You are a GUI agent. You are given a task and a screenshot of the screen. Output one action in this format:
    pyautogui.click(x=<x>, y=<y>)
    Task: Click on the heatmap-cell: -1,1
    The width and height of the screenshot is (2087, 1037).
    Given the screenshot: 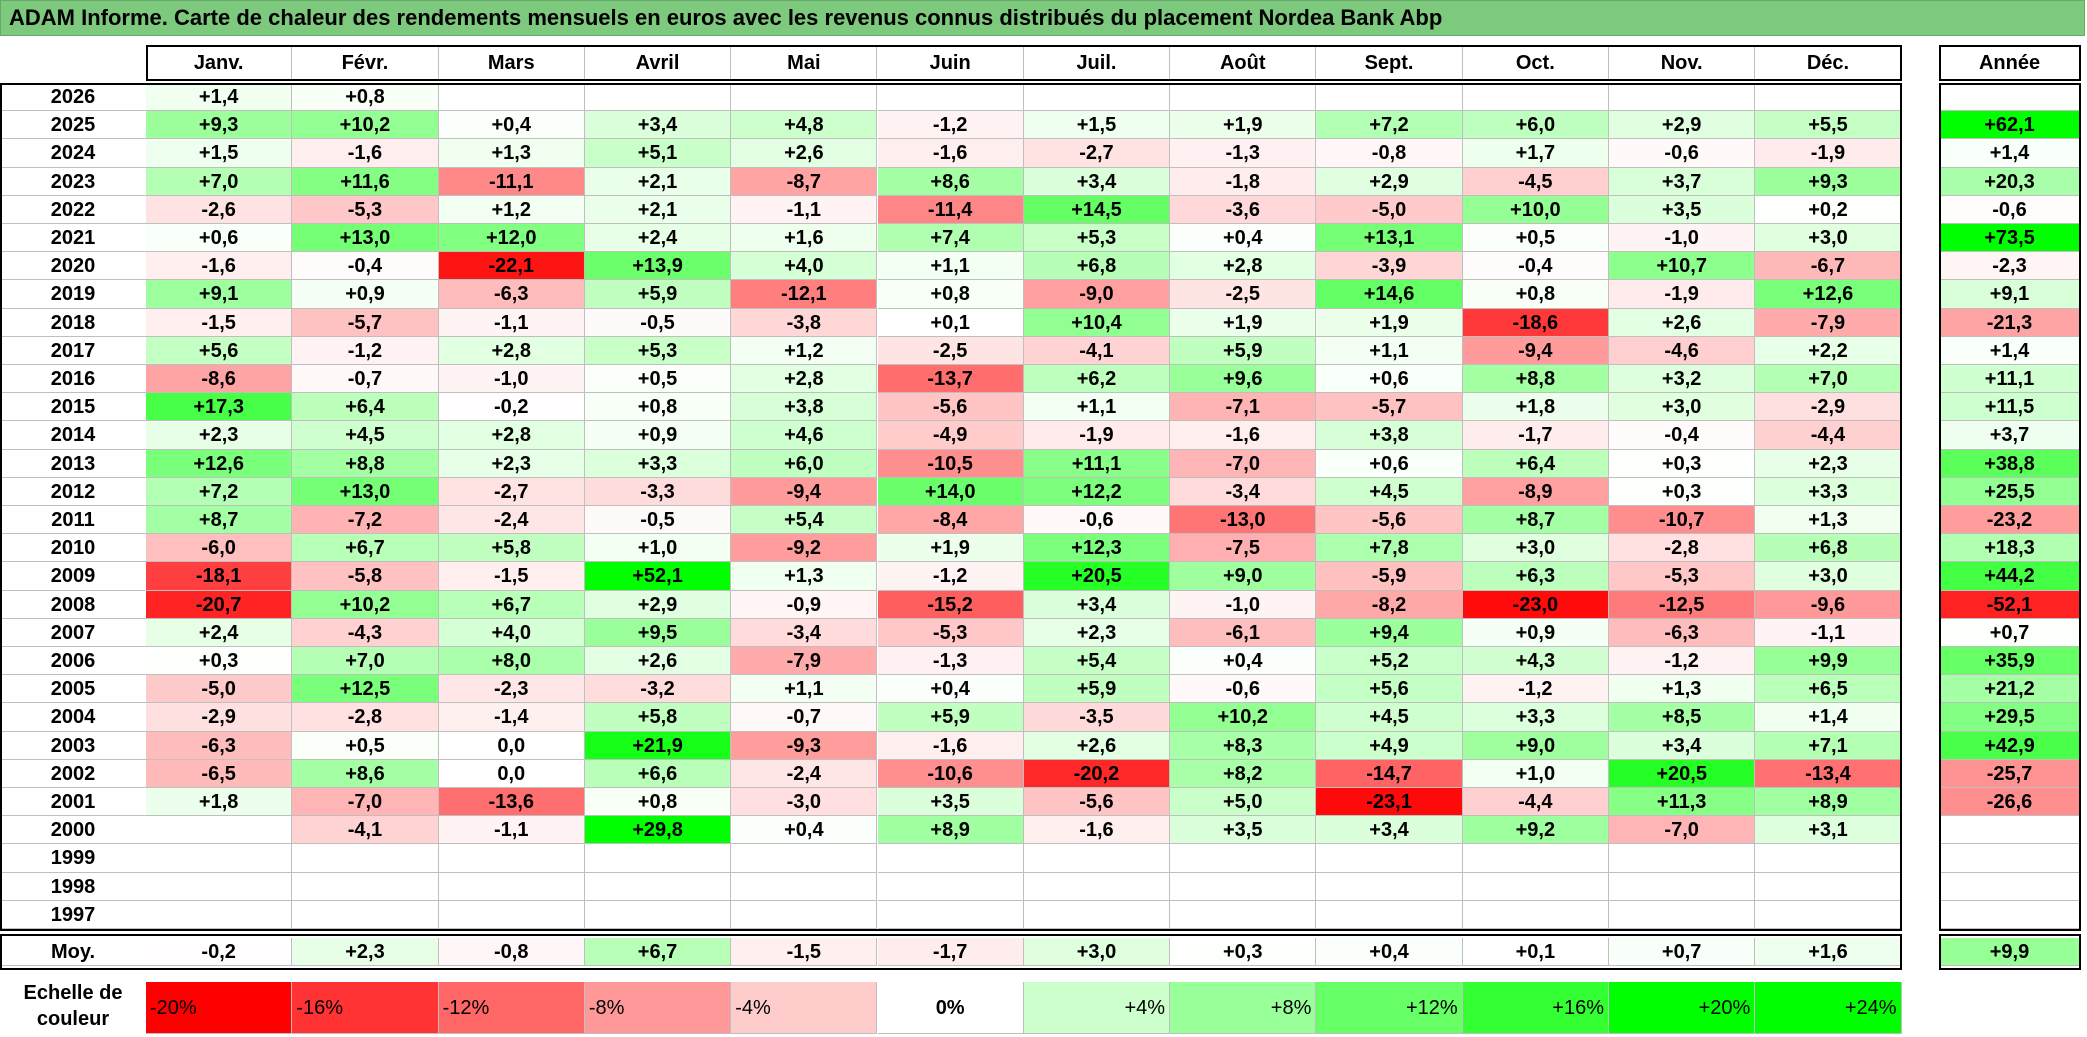 What is the action you would take?
    pyautogui.click(x=511, y=322)
    